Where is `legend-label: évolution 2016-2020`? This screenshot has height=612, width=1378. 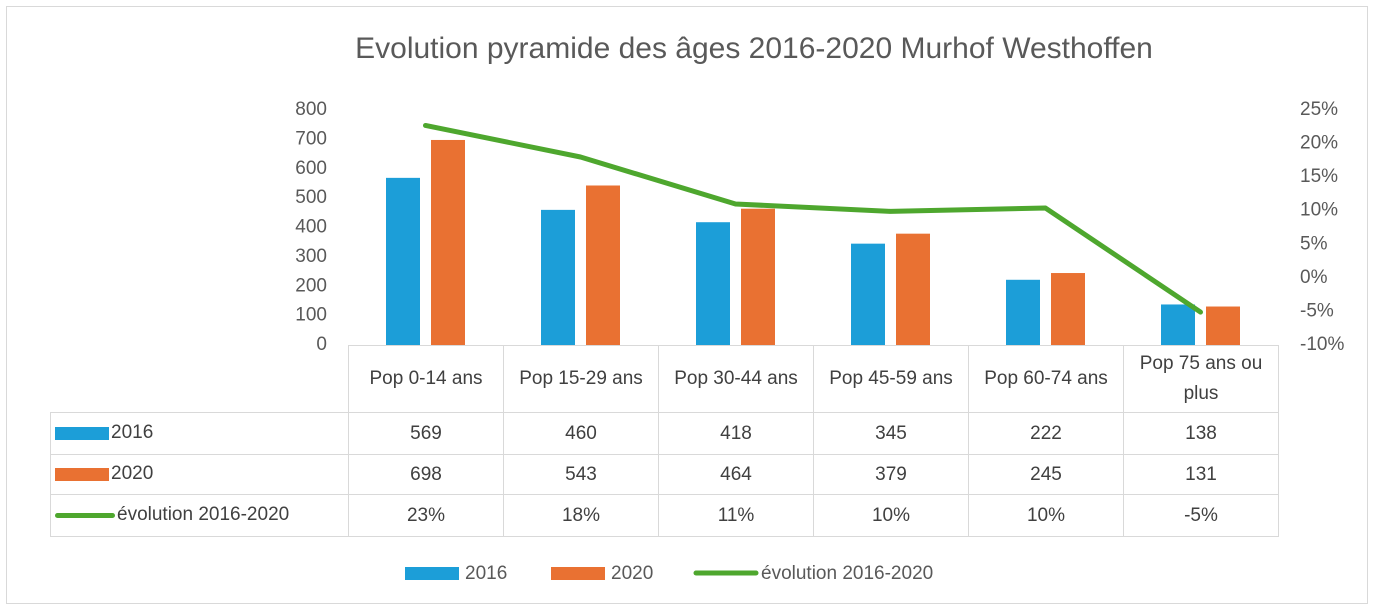
legend-label: évolution 2016-2020 is located at coordinates (847, 573).